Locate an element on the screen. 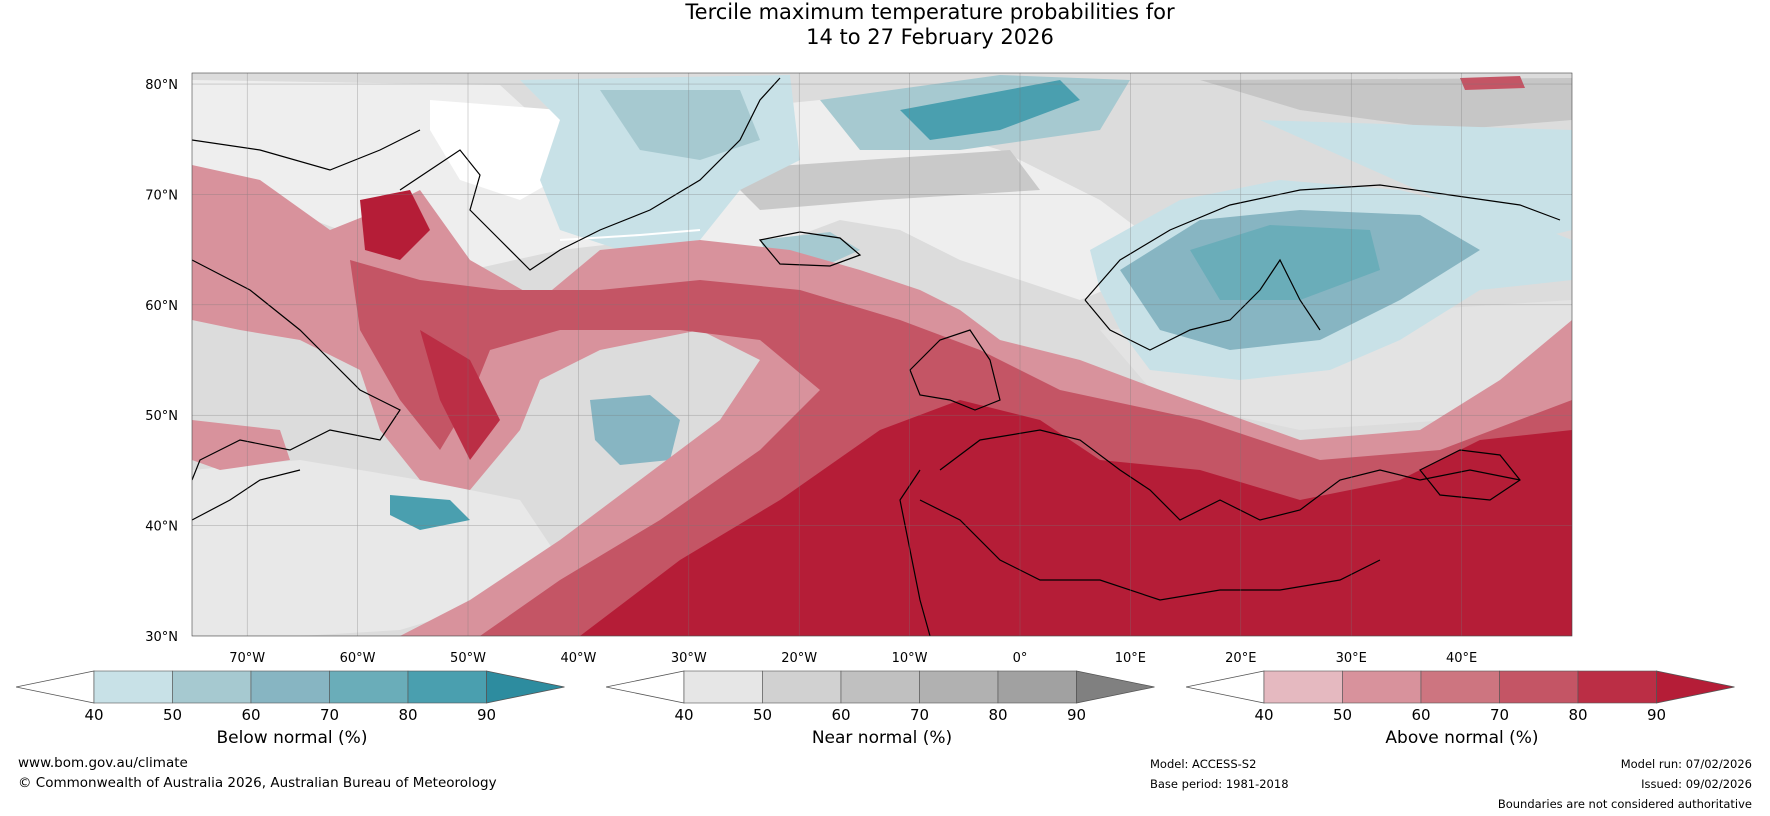 This screenshot has width=1770, height=816. latitude-label: 50°N is located at coordinates (161, 416).